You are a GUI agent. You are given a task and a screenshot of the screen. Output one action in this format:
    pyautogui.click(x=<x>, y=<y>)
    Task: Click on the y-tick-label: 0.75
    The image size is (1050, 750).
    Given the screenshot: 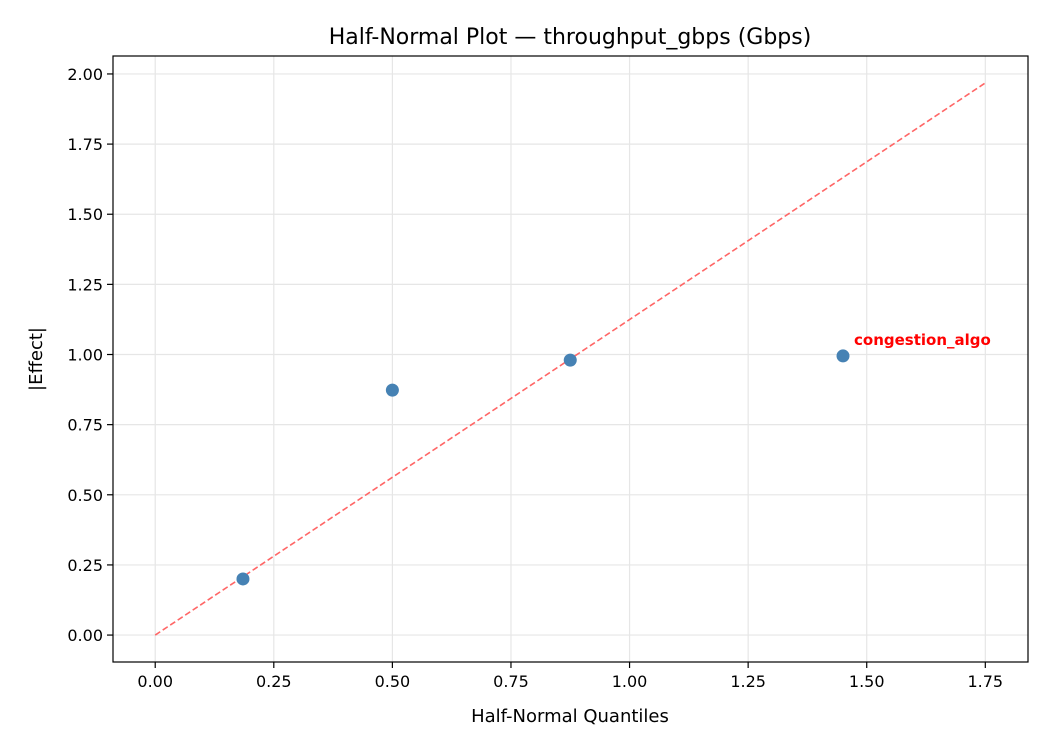 What is the action you would take?
    pyautogui.click(x=85, y=425)
    